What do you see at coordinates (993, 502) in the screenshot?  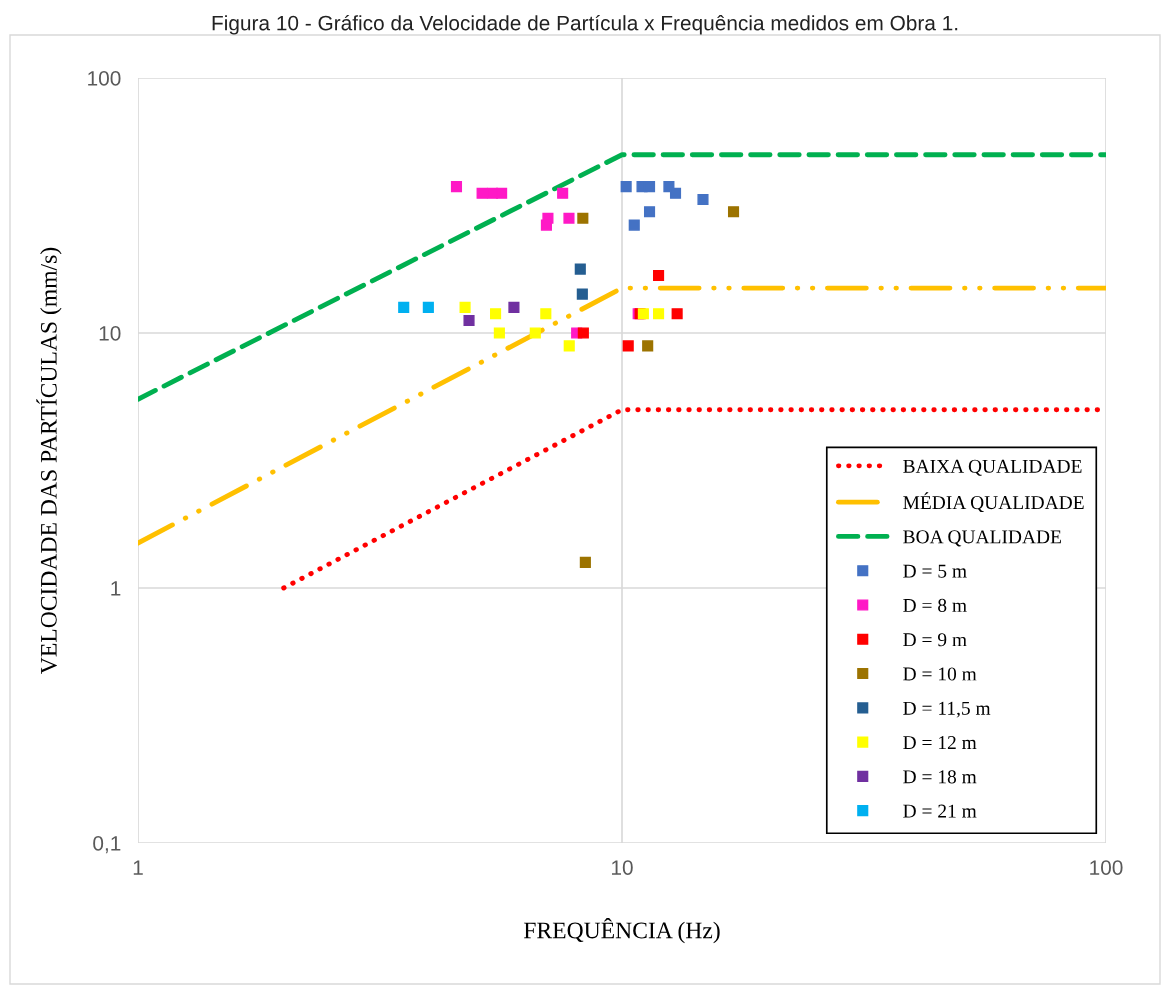 I see `legend-label: MÉDIA QUALIDADE` at bounding box center [993, 502].